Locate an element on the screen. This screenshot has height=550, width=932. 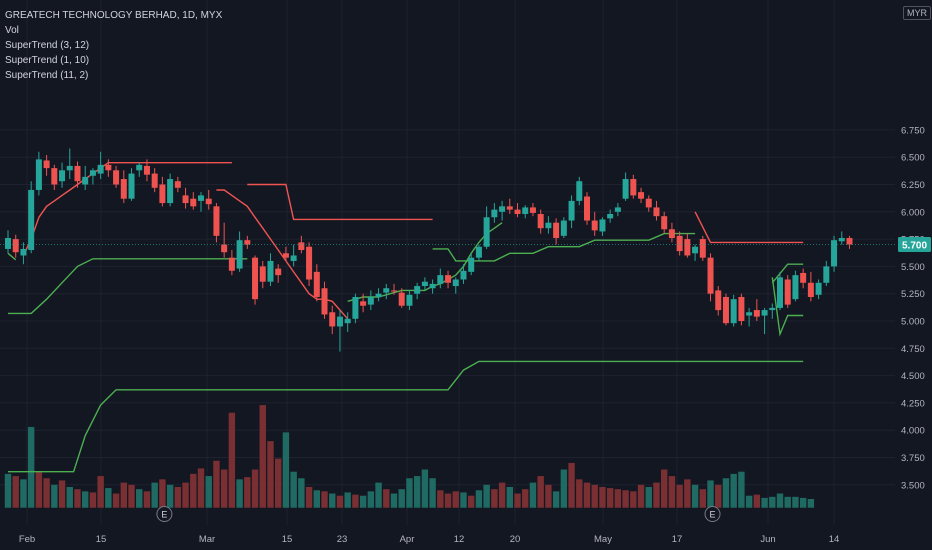
price-tick-label: 4.750 is located at coordinates (913, 349).